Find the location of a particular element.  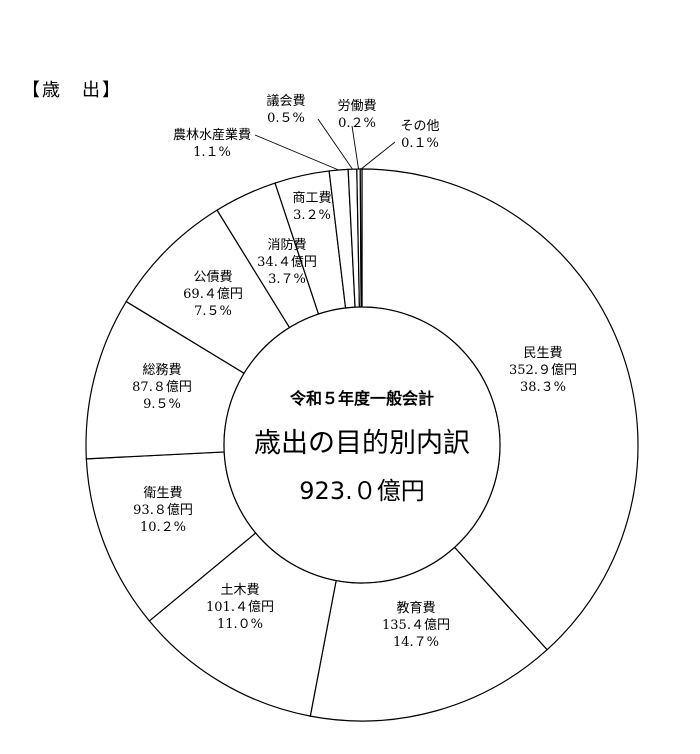

donut-hole is located at coordinates (362, 445).